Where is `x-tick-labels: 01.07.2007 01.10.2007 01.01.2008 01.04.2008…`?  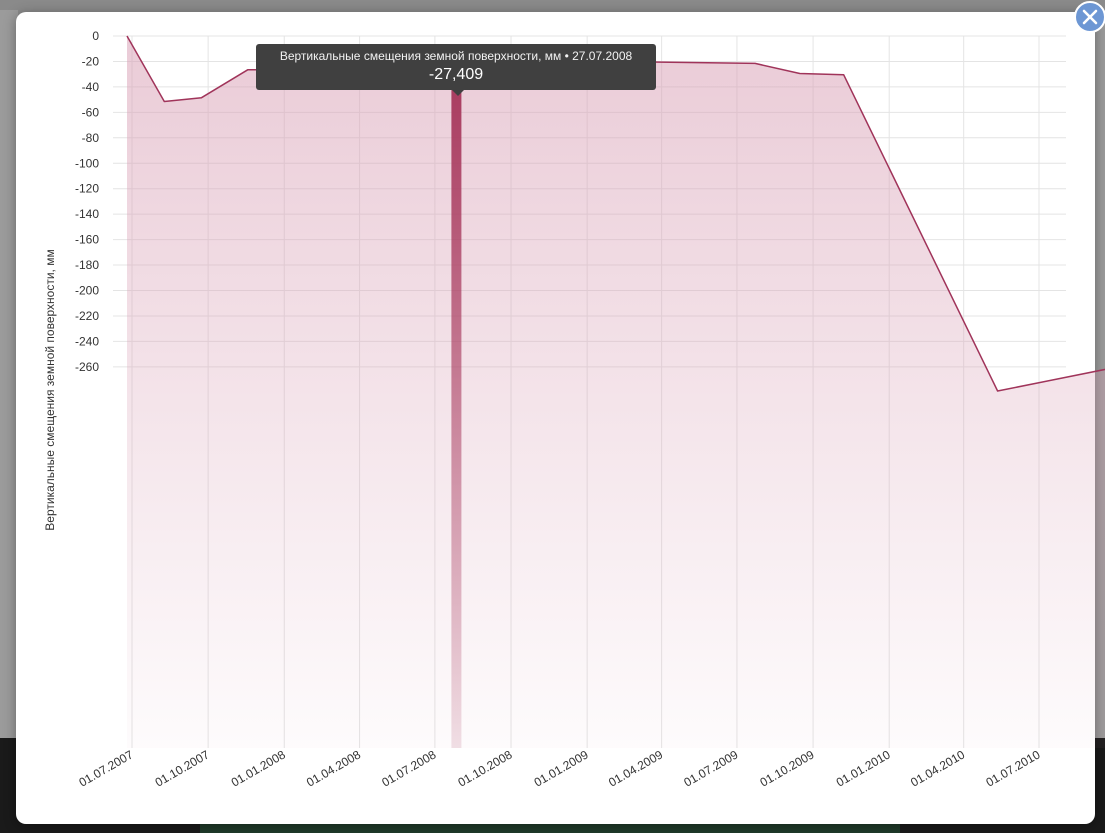 x-tick-labels: 01.07.2007 01.10.2007 01.01.2008 01.04.2008… is located at coordinates (559, 768).